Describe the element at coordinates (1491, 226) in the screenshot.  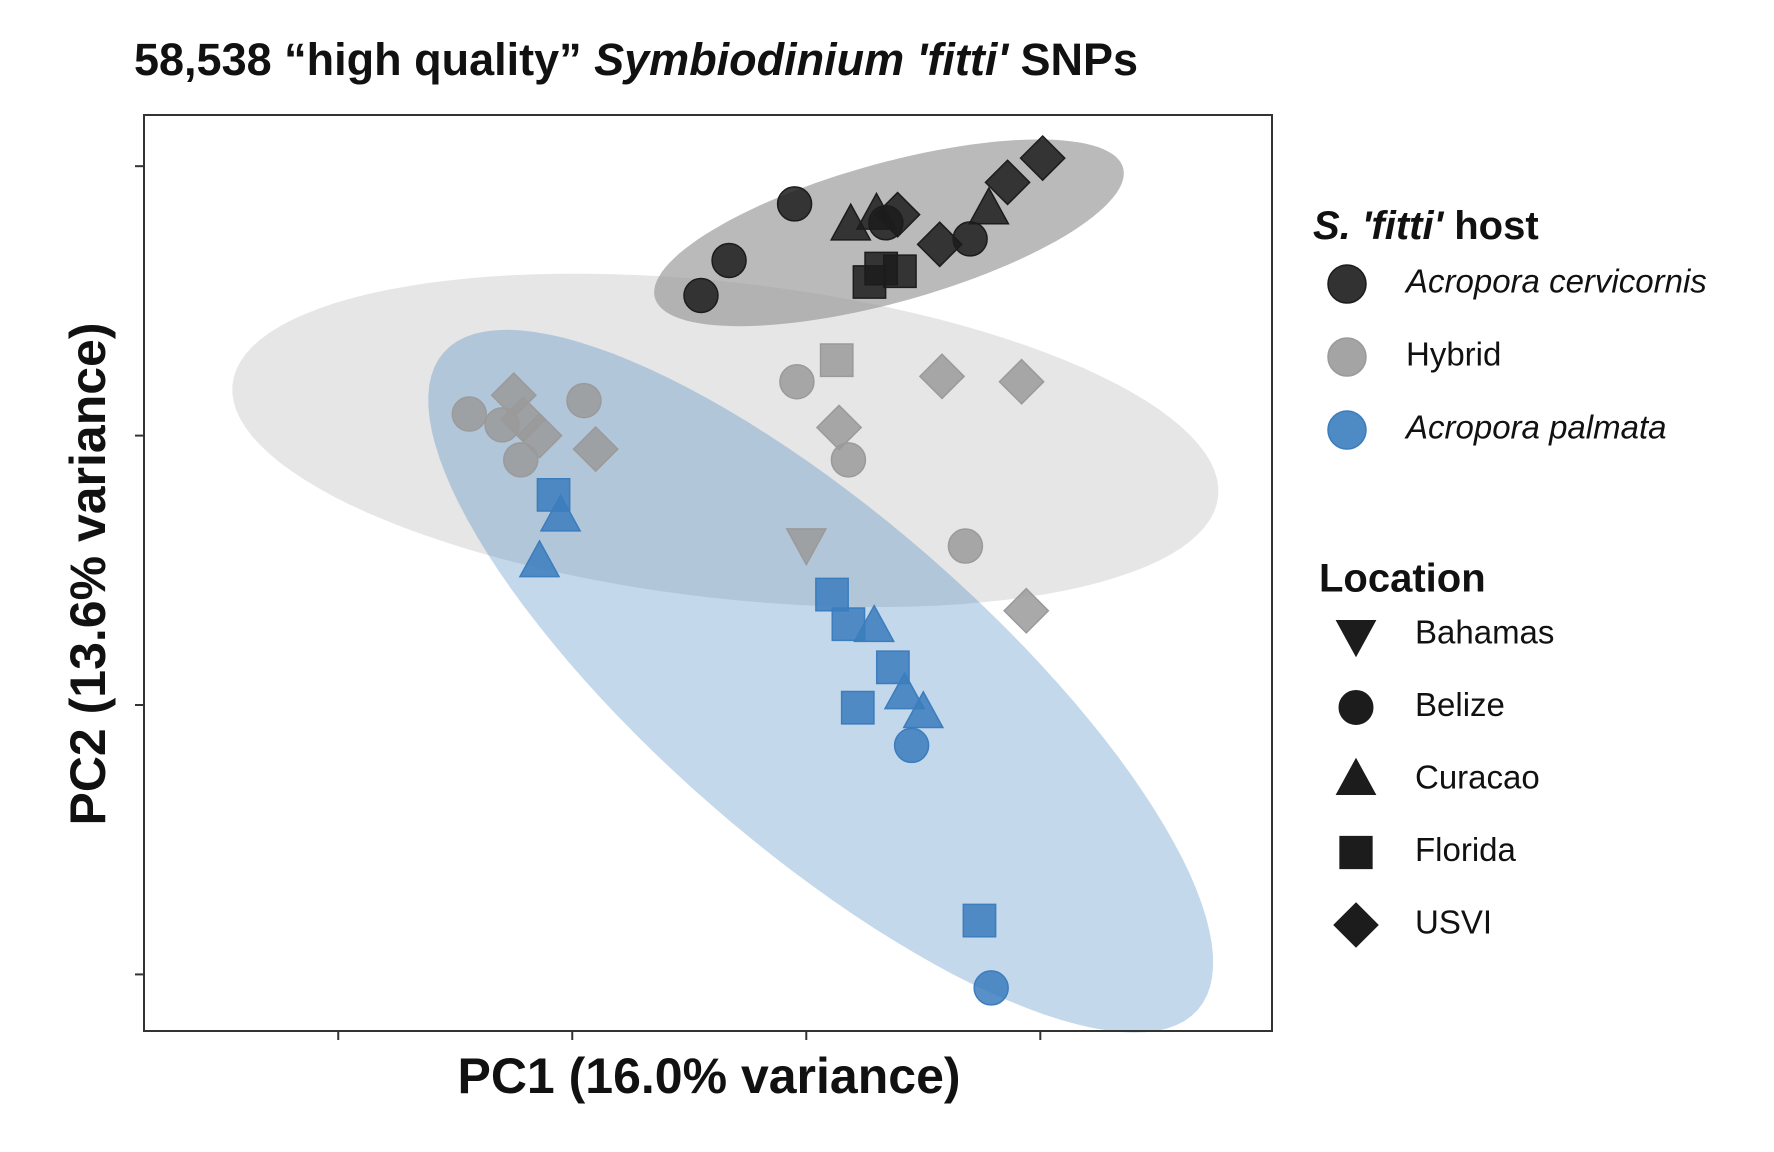
I see `legend-title-part: host` at that location.